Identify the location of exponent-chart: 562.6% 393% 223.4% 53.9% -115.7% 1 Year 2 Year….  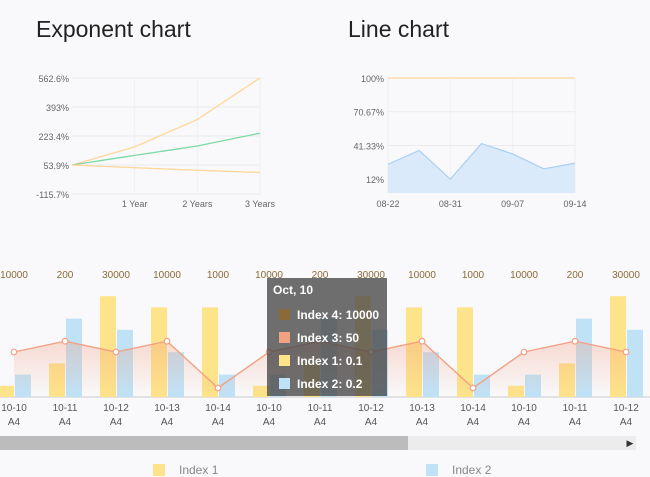
(155, 141).